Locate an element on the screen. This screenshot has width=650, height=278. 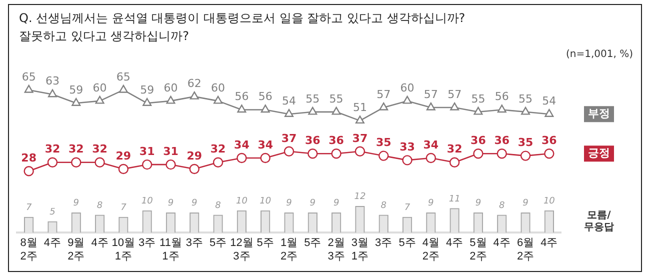
x-tick-label: 1월 2주 is located at coordinates (289, 249).